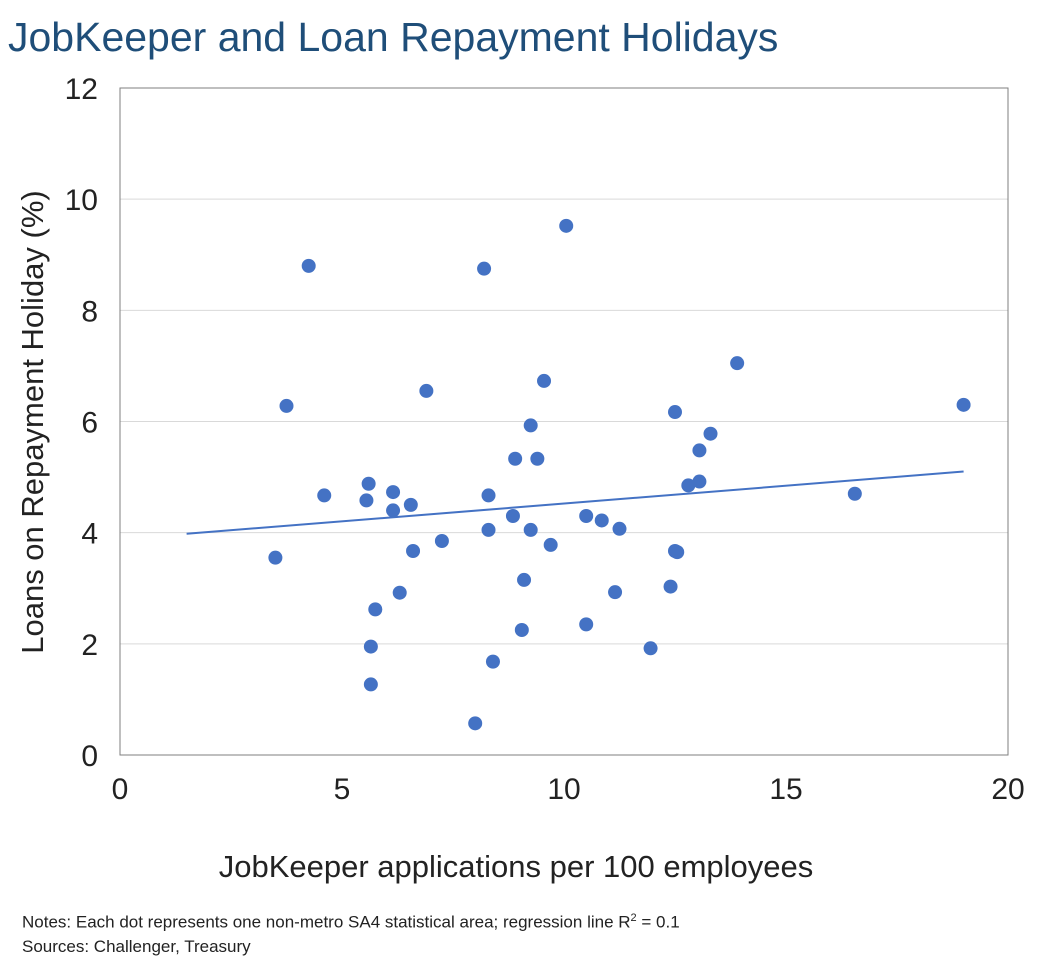 The width and height of the screenshot is (1052, 964). Describe the element at coordinates (136, 946) in the screenshot. I see `sources-line: Sources: Challenger, Treasury` at that location.